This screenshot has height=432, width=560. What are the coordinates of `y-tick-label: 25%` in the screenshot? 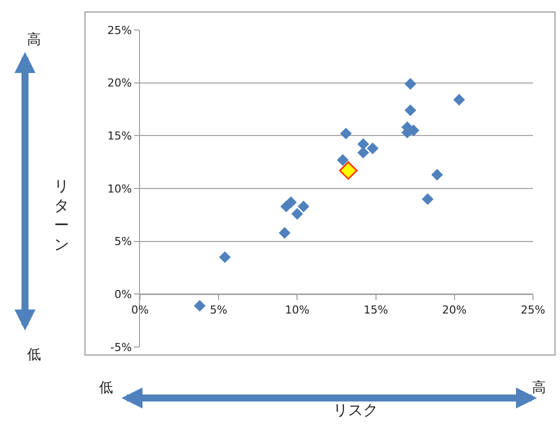 It's located at (119, 30).